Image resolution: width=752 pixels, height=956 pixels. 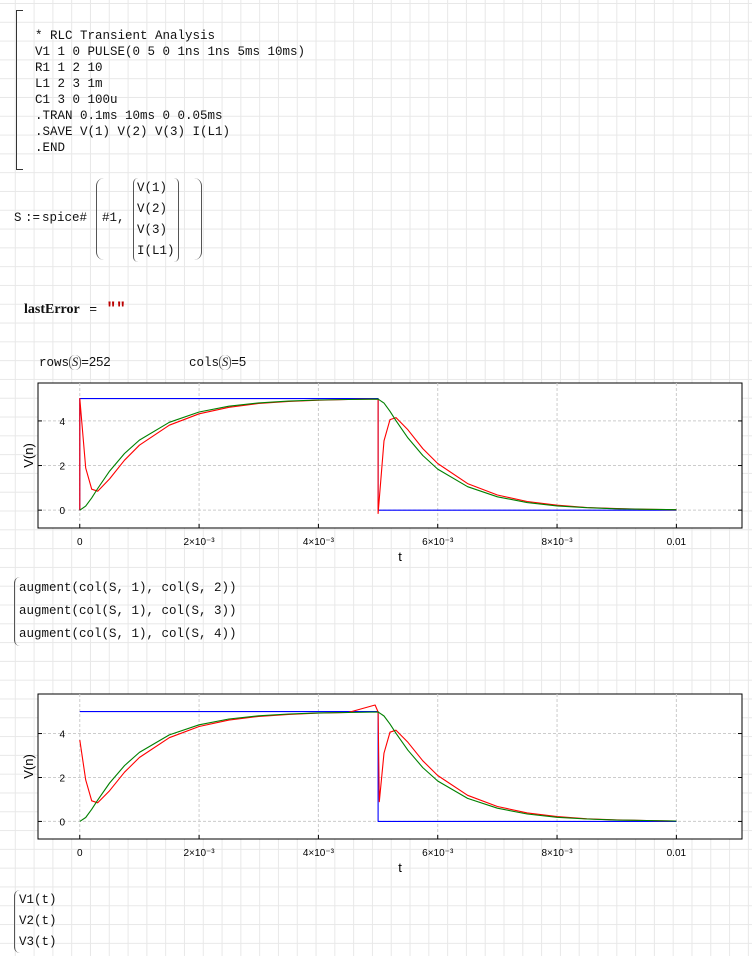 What do you see at coordinates (170, 52) in the screenshot?
I see `netlist-line: V1 1 0 PULSE(0 5 0 1ns 1ns 5ms 10ms)` at bounding box center [170, 52].